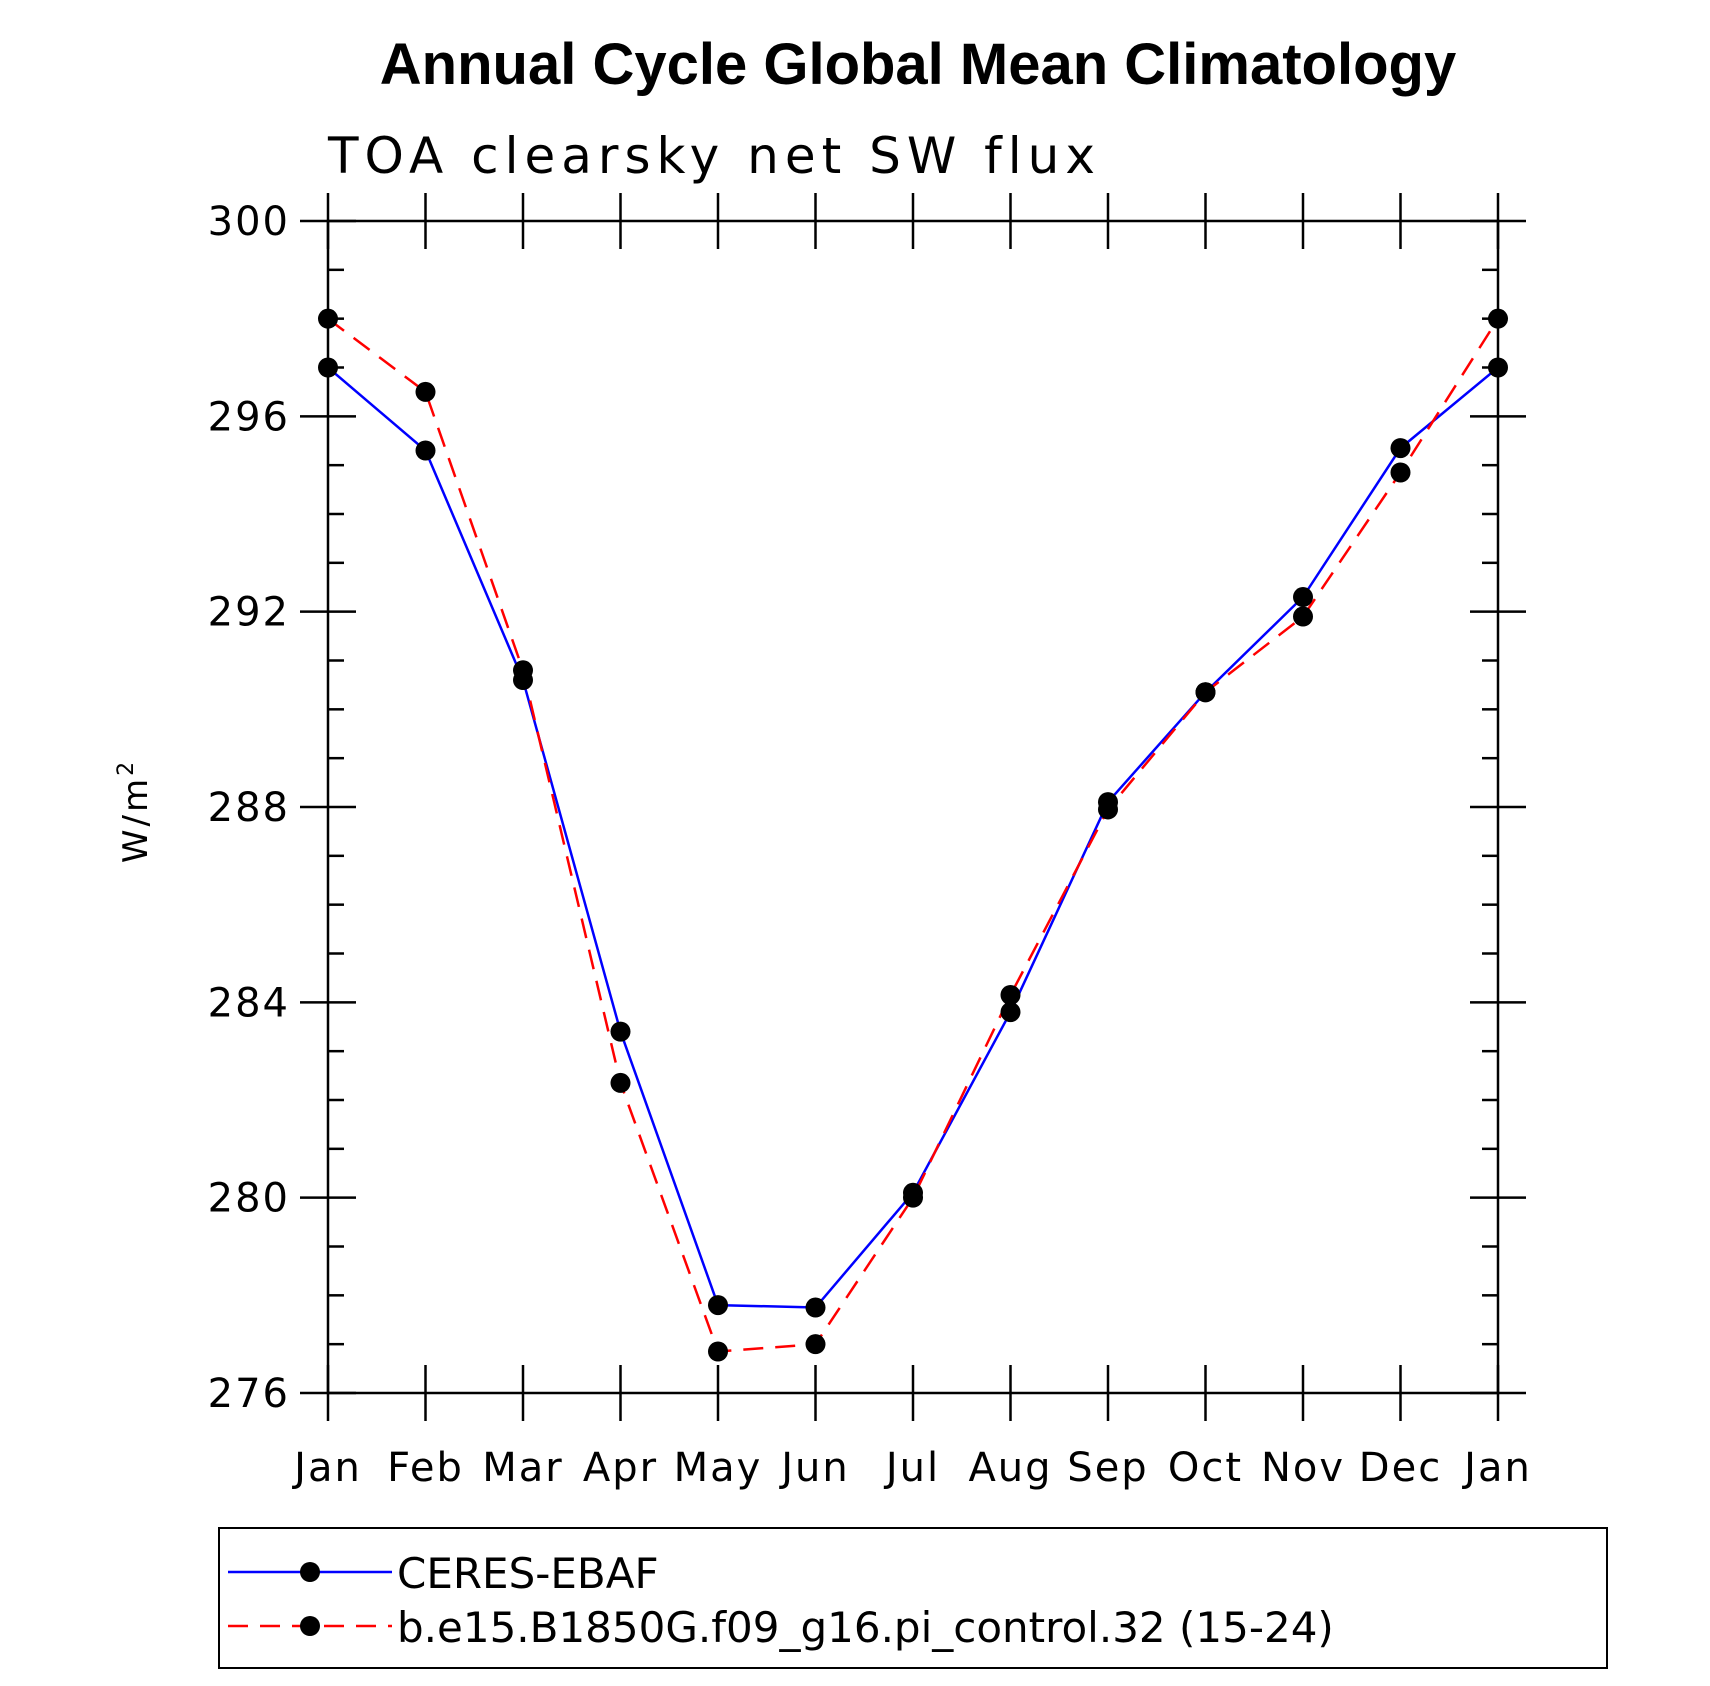  What do you see at coordinates (1010, 1468) in the screenshot?
I see `x-tick-label: Aug` at bounding box center [1010, 1468].